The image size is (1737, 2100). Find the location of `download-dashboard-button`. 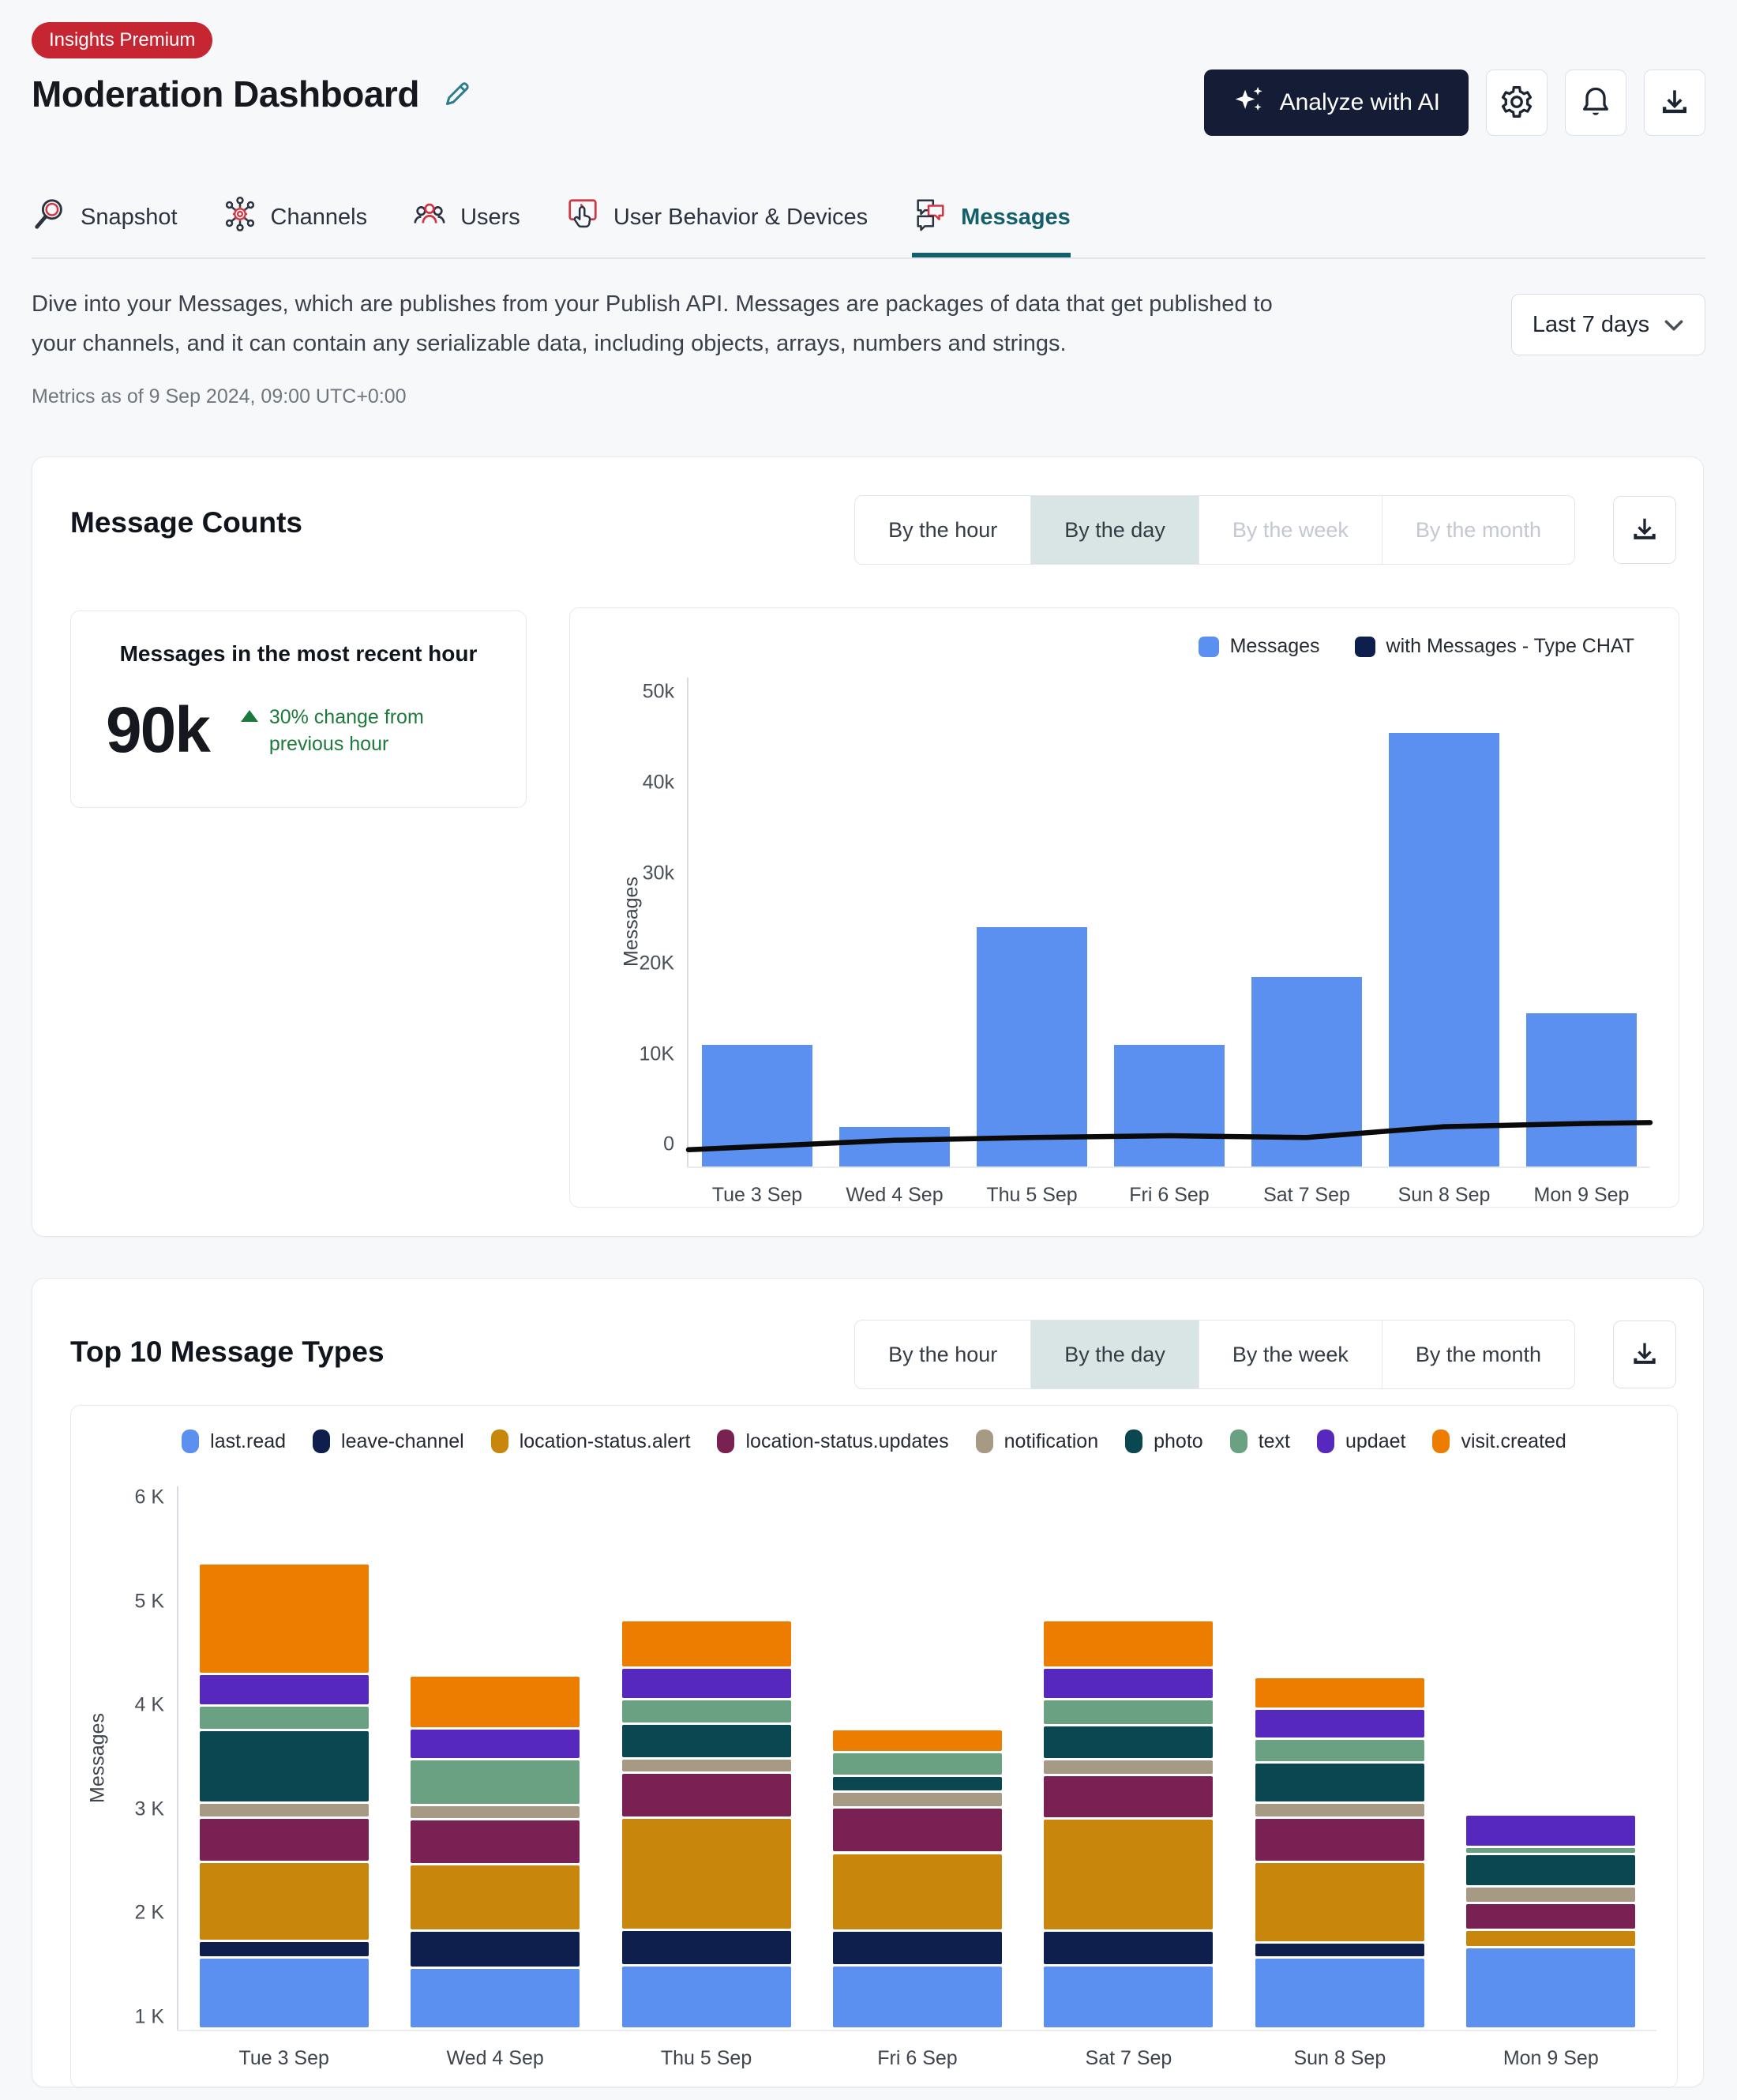

download-dashboard-button is located at coordinates (1674, 102).